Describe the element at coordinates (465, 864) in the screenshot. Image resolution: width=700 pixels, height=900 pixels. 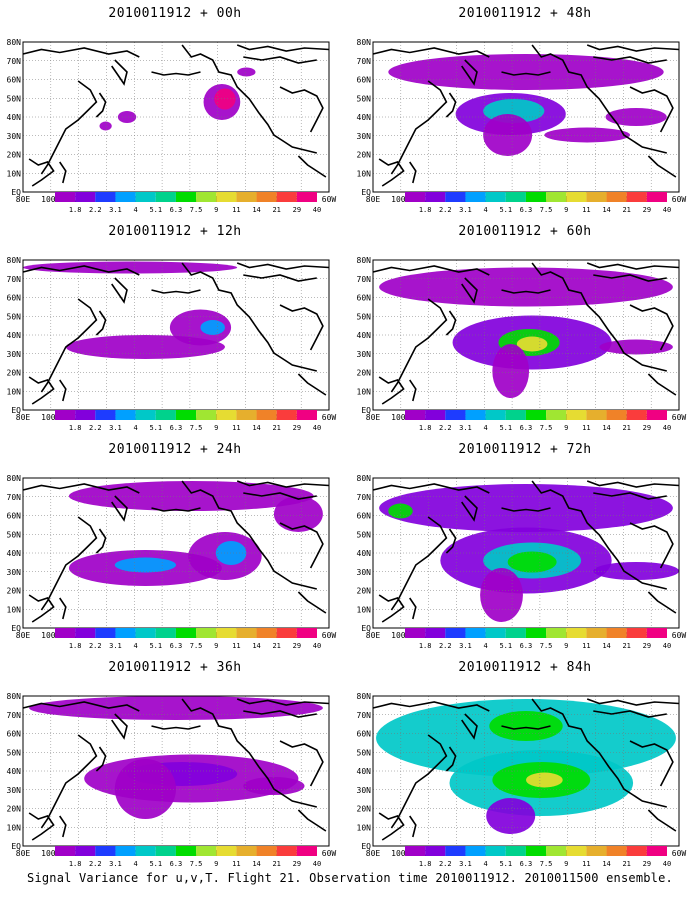
I see `colorbar-tick-label: 3.1` at that location.